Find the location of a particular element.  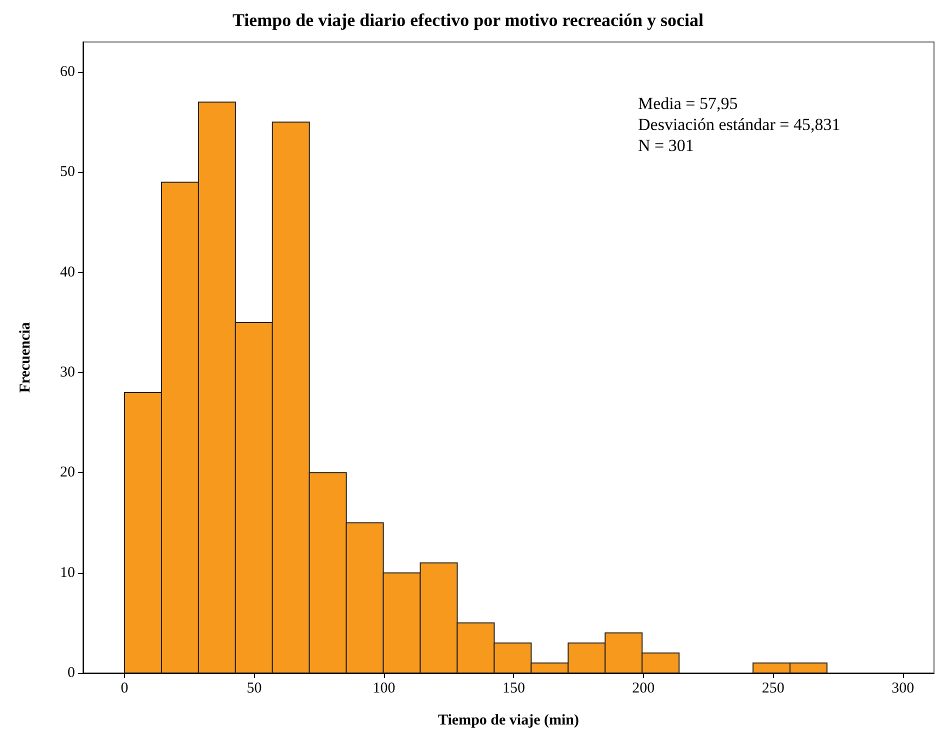

y-tick-label: 20 is located at coordinates (67, 472).